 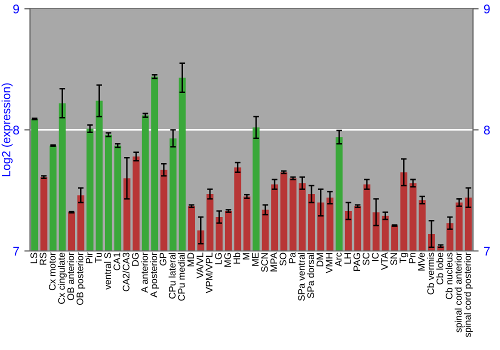 I want to click on x-tick-label: SPa dorsal, so click(x=310, y=275).